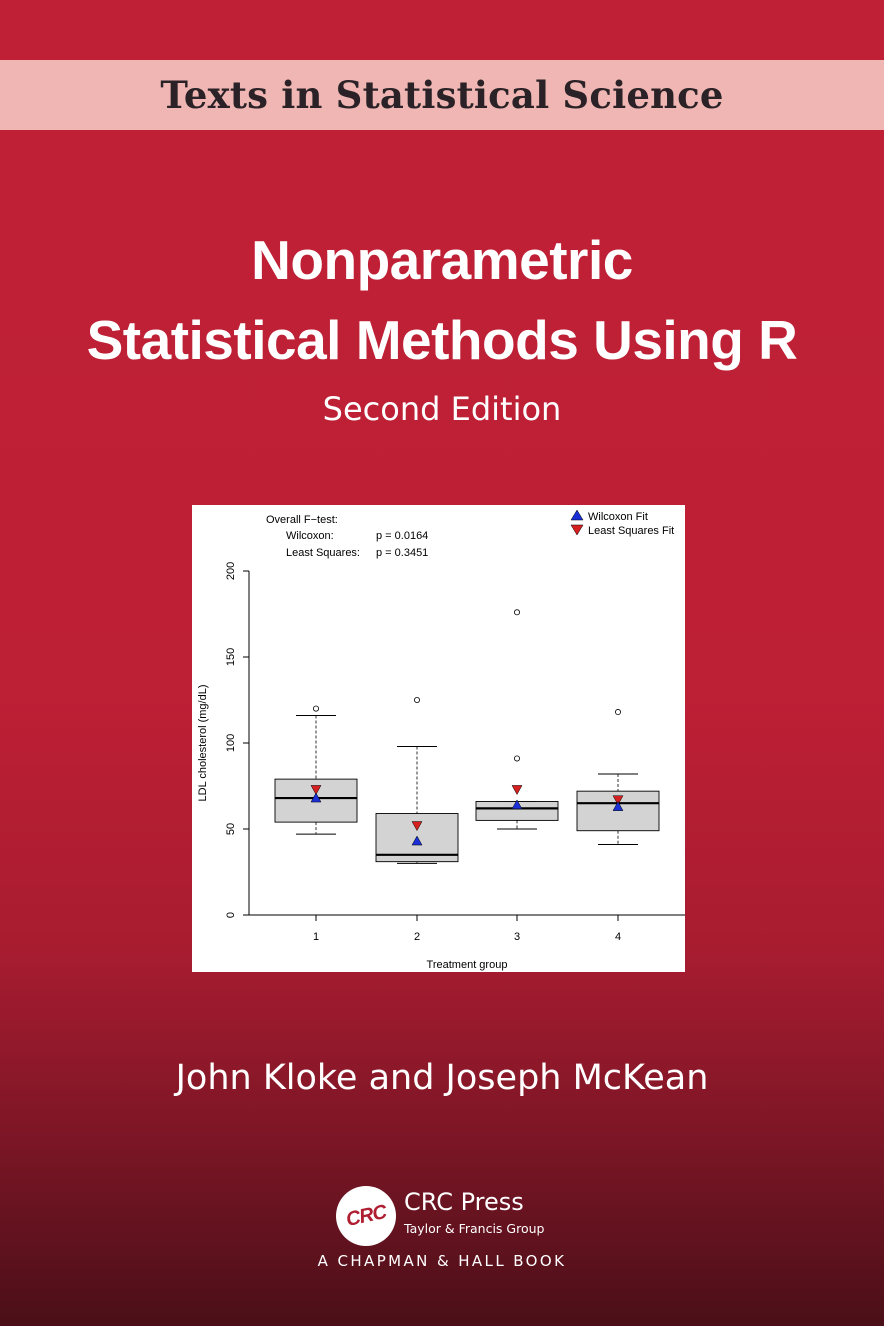 The height and width of the screenshot is (1326, 884). What do you see at coordinates (310, 536) in the screenshot?
I see `annotation-wilcoxon-label: Wilcoxon:` at bounding box center [310, 536].